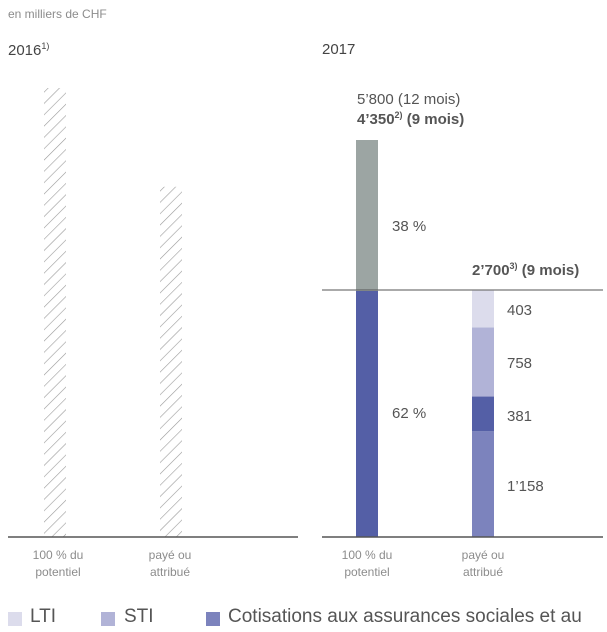 This screenshot has height=632, width=607. What do you see at coordinates (43, 616) in the screenshot?
I see `legend-label-lti: LTI` at bounding box center [43, 616].